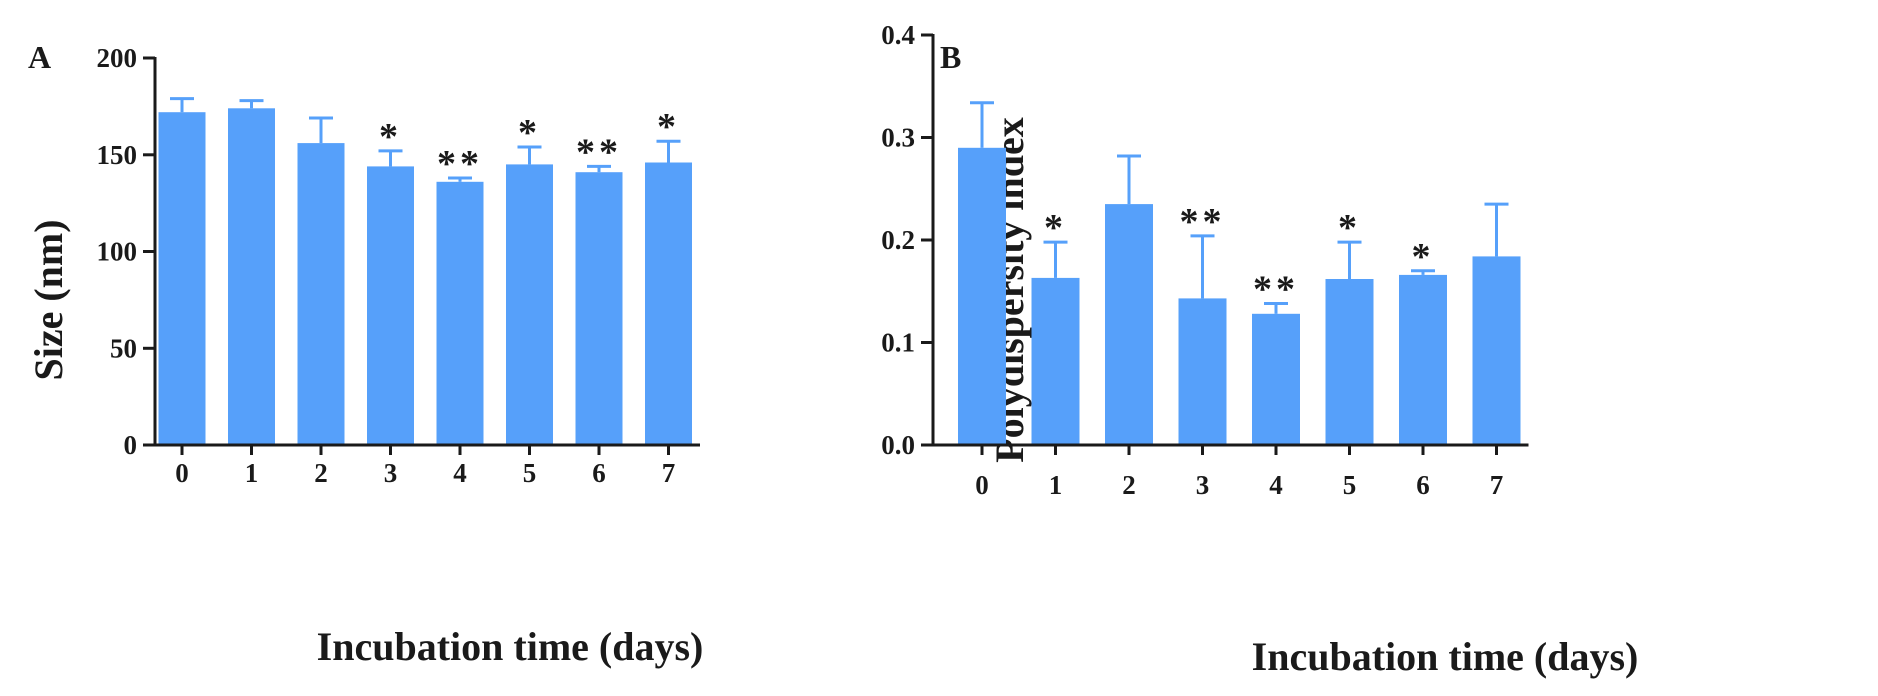 Image resolution: width=1878 pixels, height=696 pixels. What do you see at coordinates (1276, 485) in the screenshot?
I see `panel-b-x-tick-label: 4` at bounding box center [1276, 485].